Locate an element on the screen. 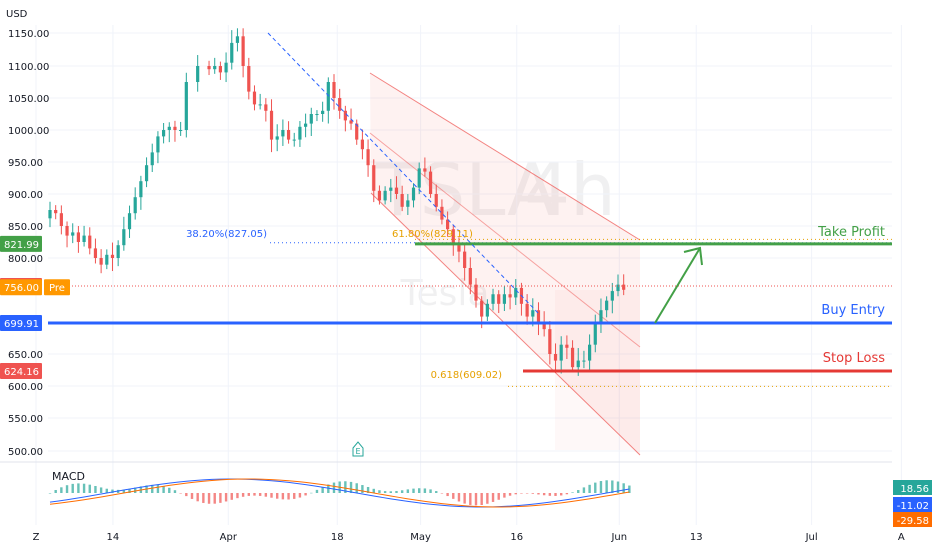  price-badge-label: 821.99 is located at coordinates (21, 245).